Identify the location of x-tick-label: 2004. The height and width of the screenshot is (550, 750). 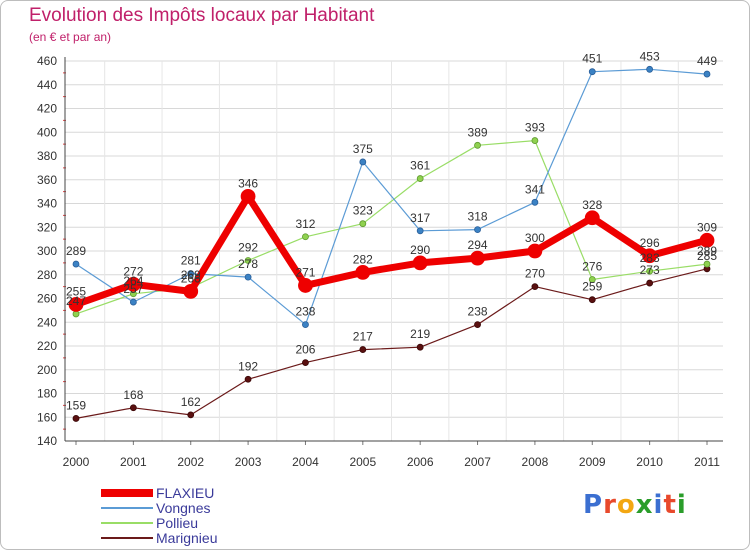
(305, 462).